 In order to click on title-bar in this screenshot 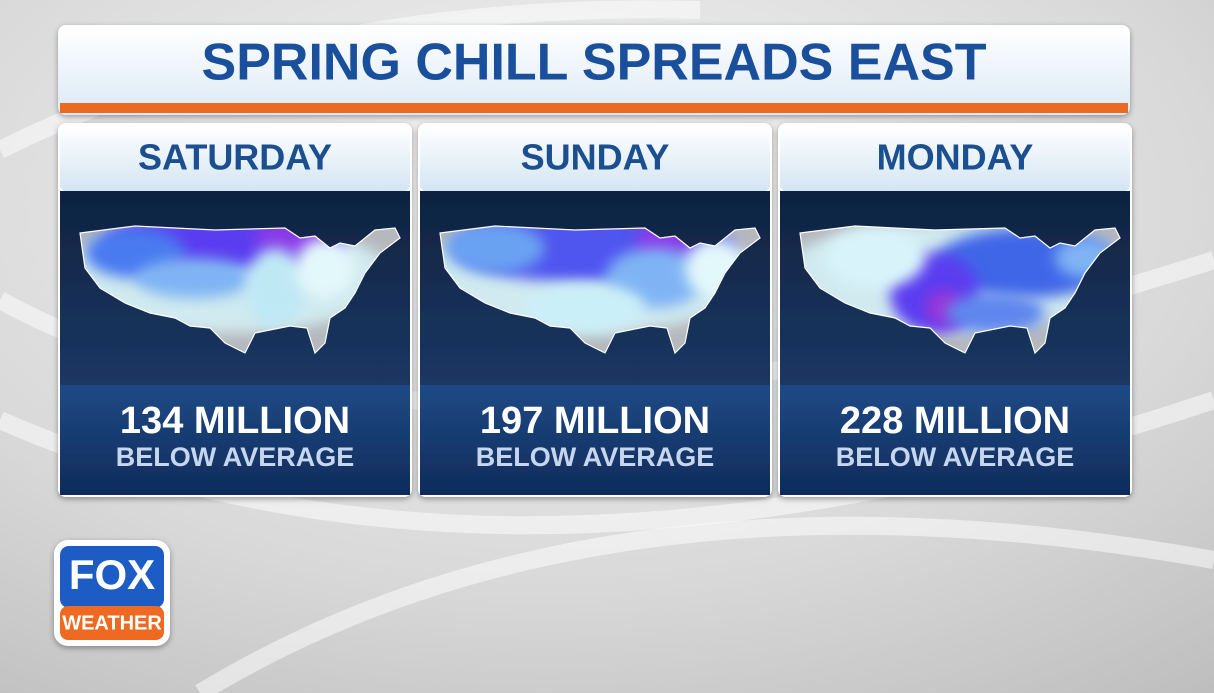, I will do `click(594, 70)`.